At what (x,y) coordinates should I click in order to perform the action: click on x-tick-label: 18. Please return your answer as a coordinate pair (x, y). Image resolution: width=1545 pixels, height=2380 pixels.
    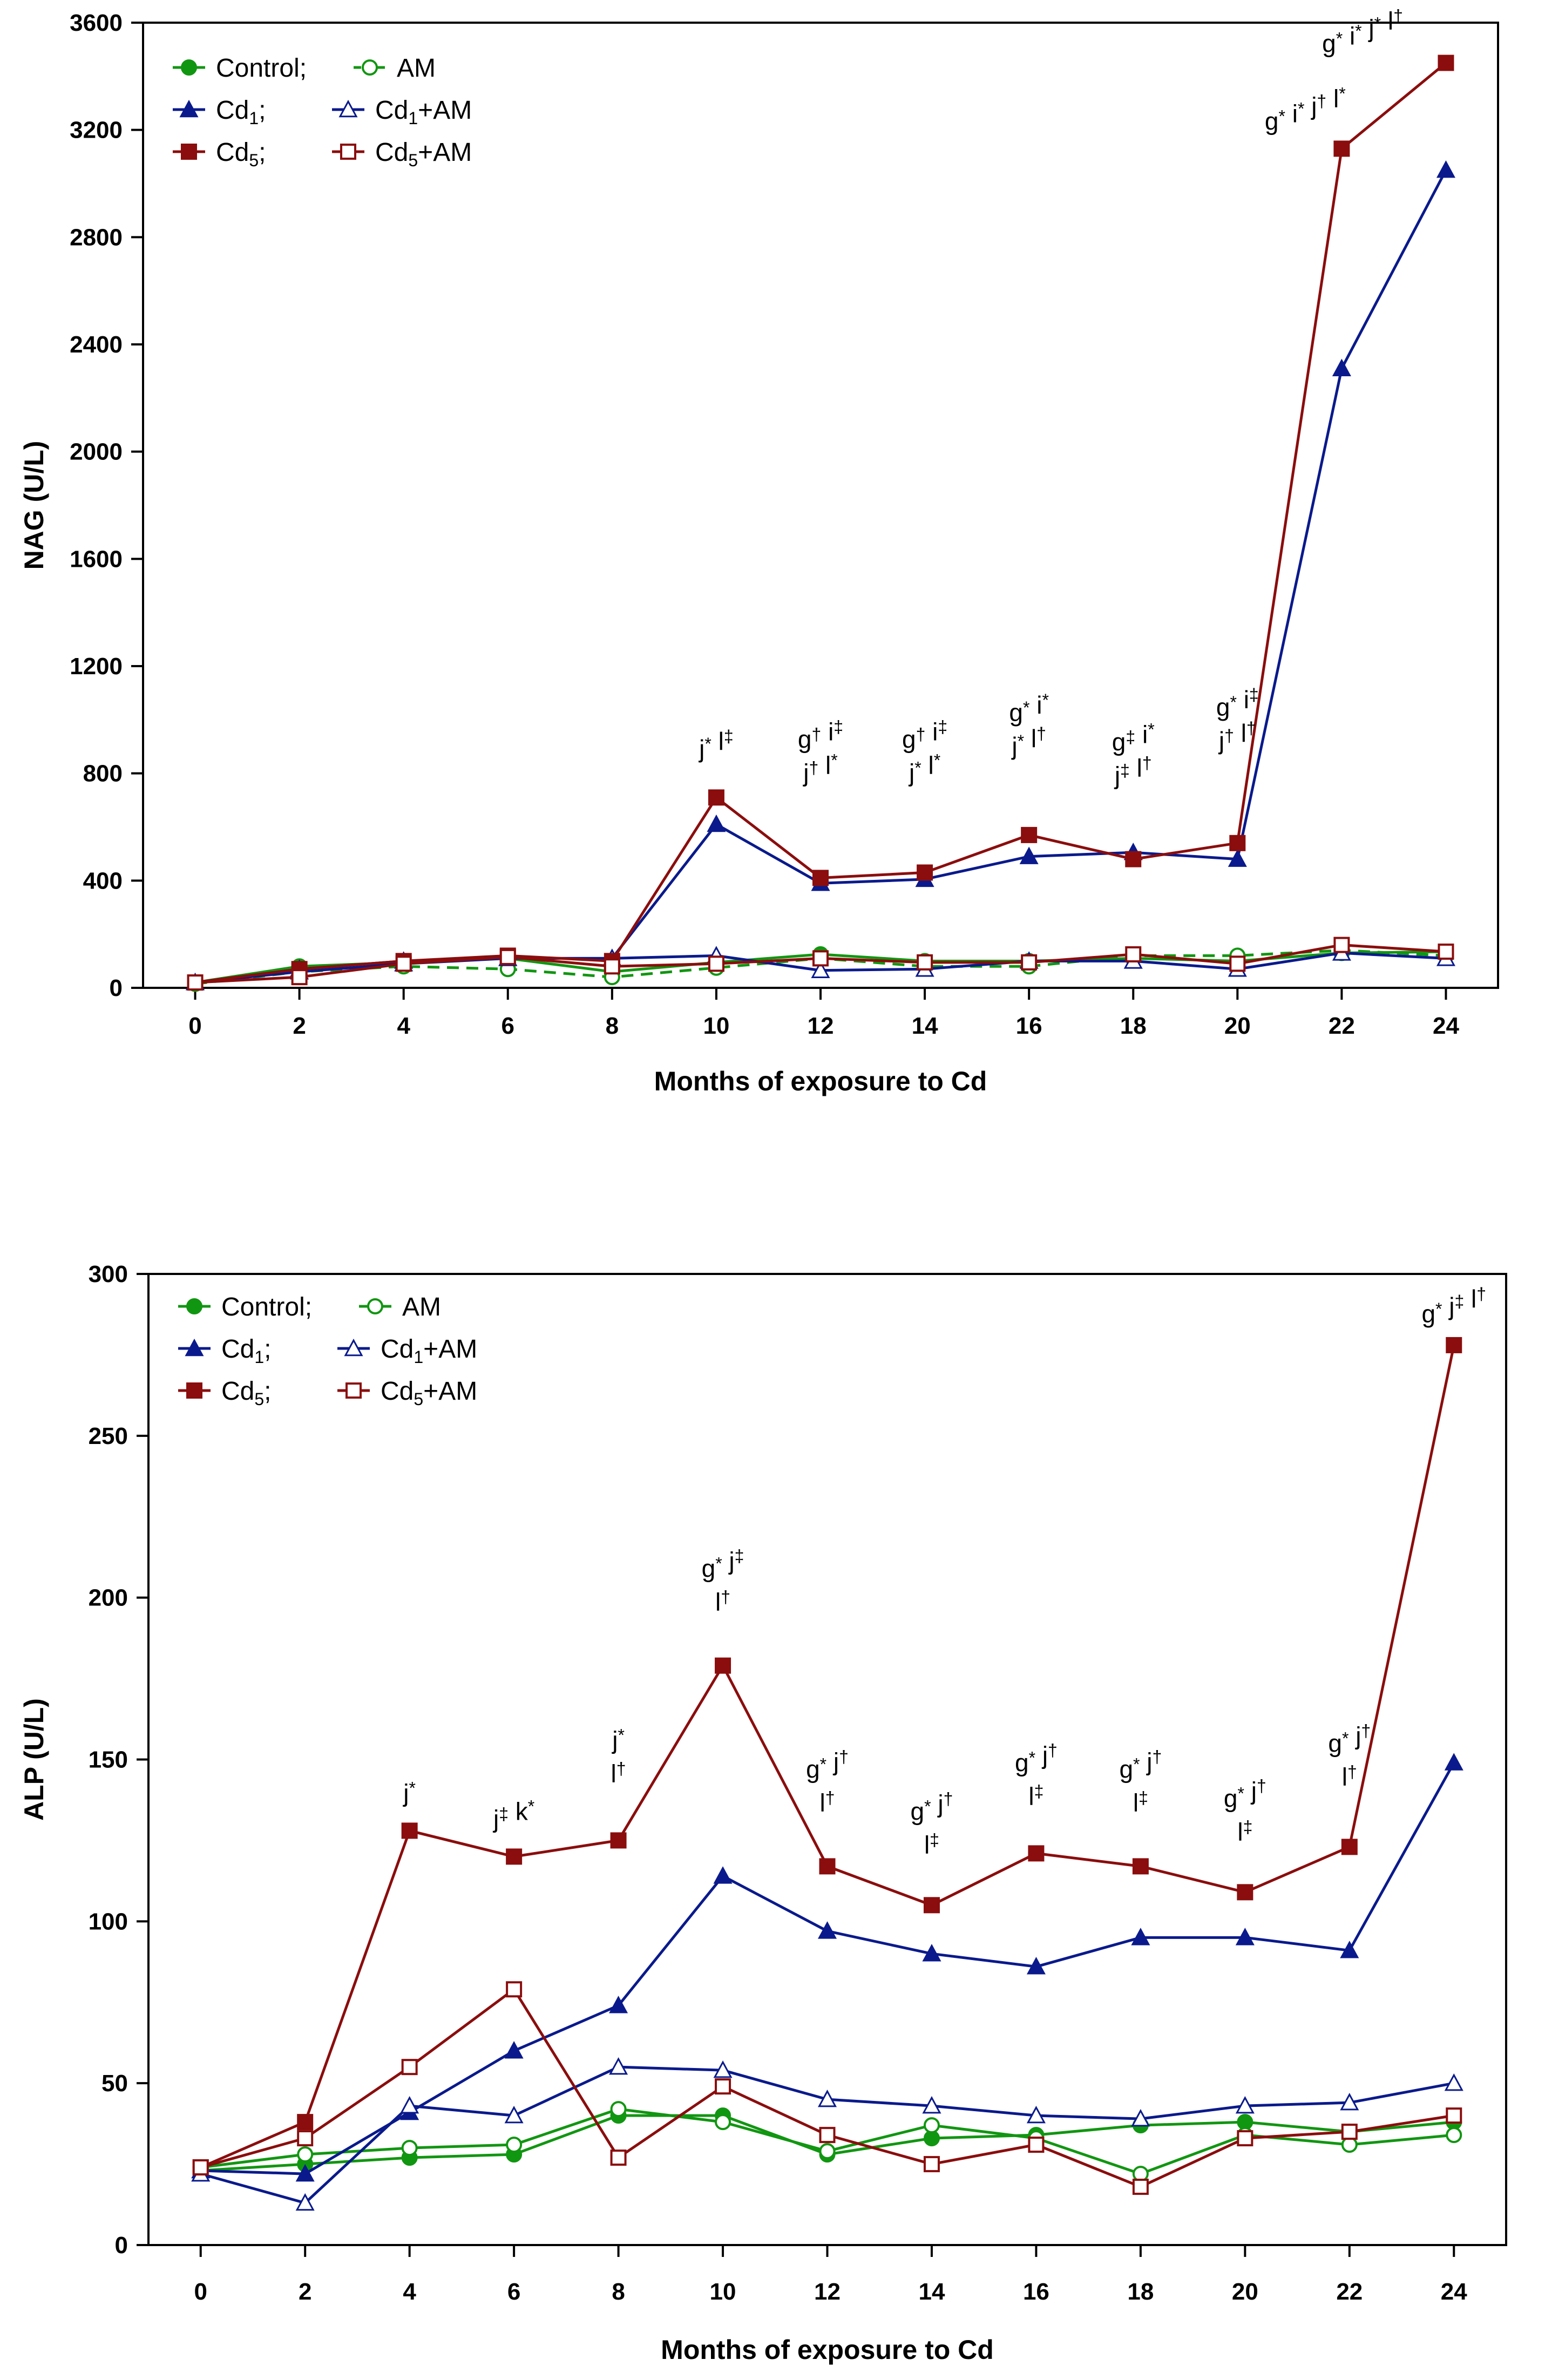
    Looking at the image, I should click on (1133, 1026).